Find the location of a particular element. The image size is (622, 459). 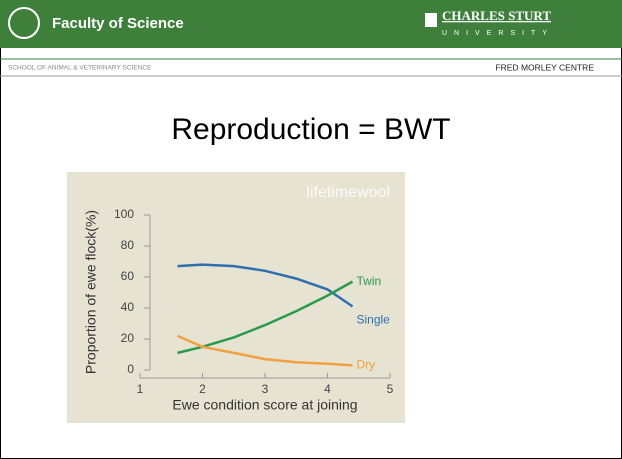

y-tick-label: 20 is located at coordinates (128, 338).